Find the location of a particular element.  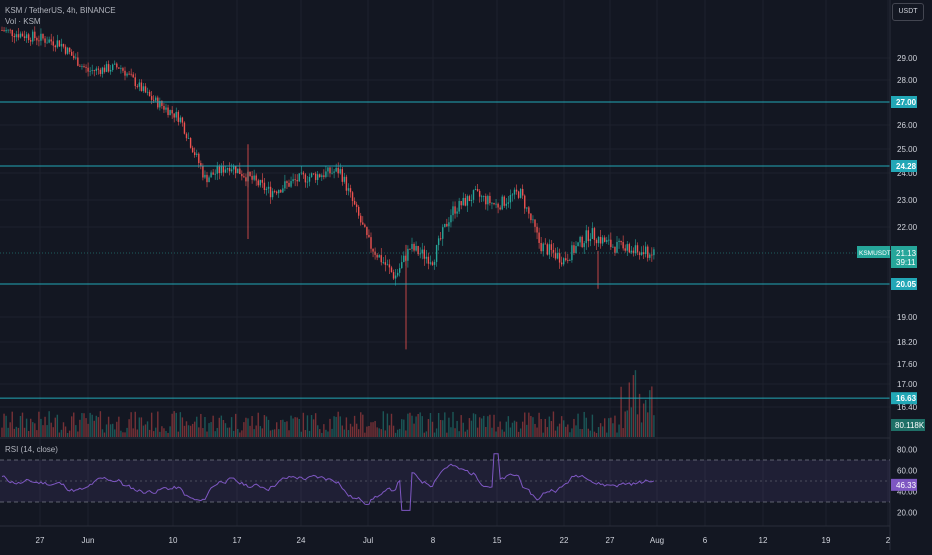

volume-legend: Vol · KSM is located at coordinates (23, 21).